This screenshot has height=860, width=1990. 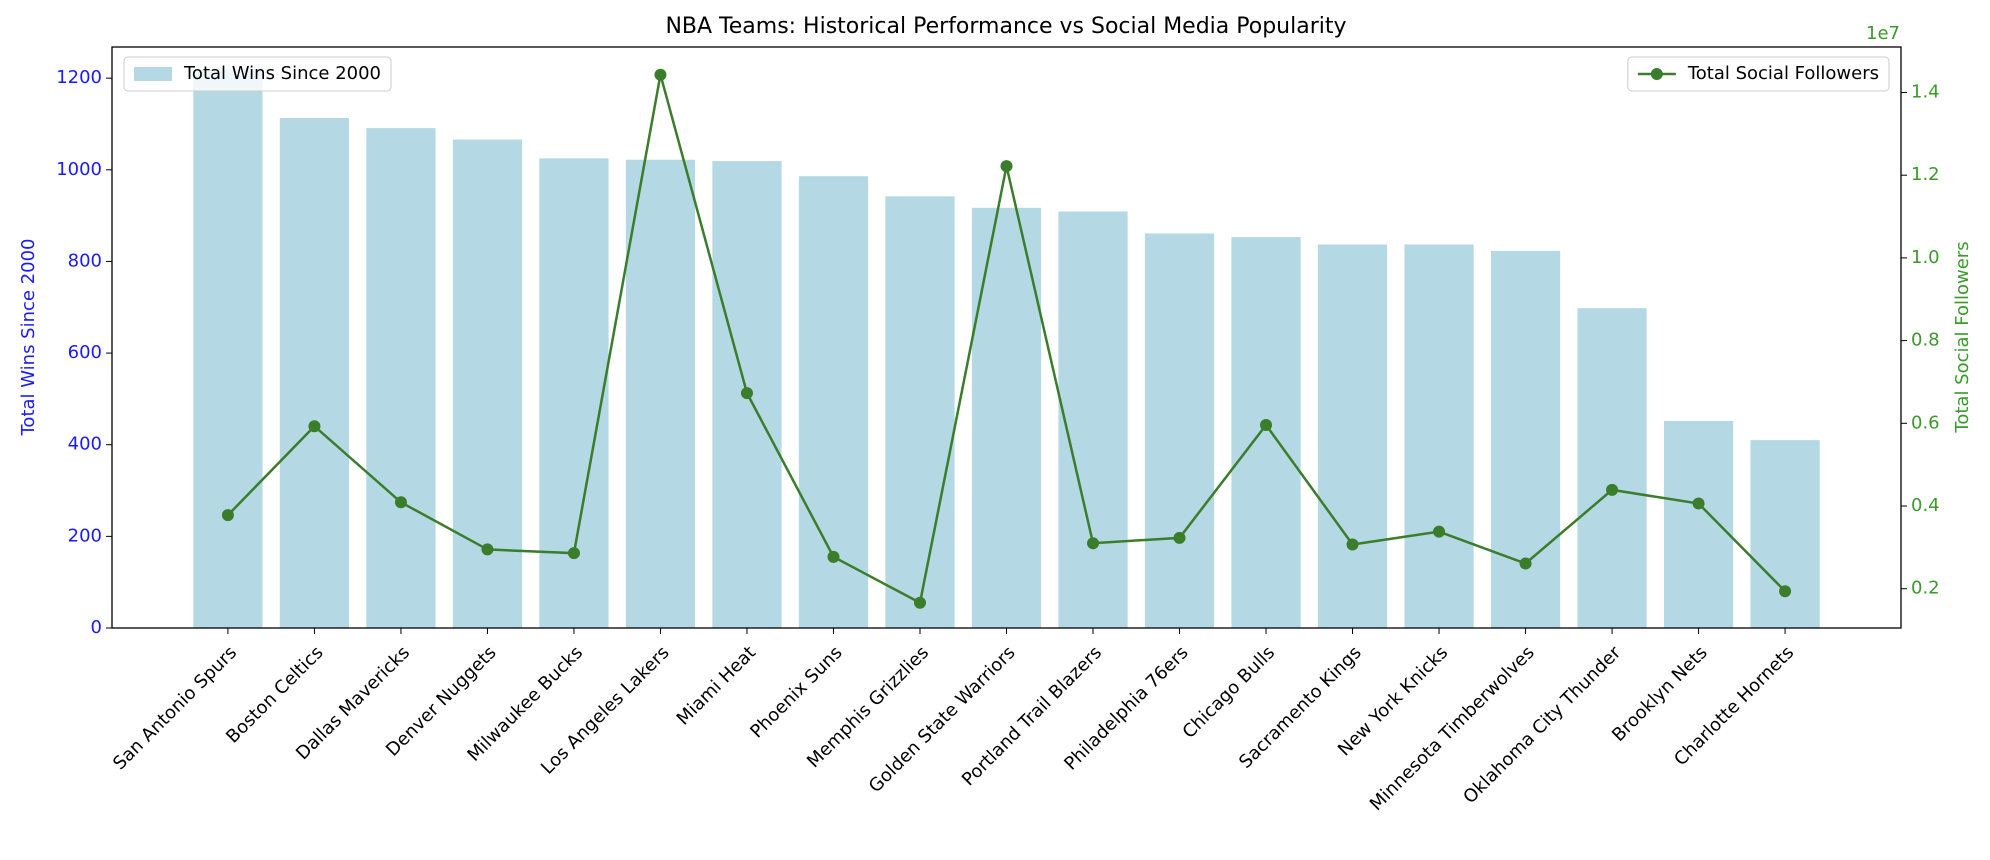 I want to click on y-axis-label: Total Wins Since 2000, so click(x=28, y=337).